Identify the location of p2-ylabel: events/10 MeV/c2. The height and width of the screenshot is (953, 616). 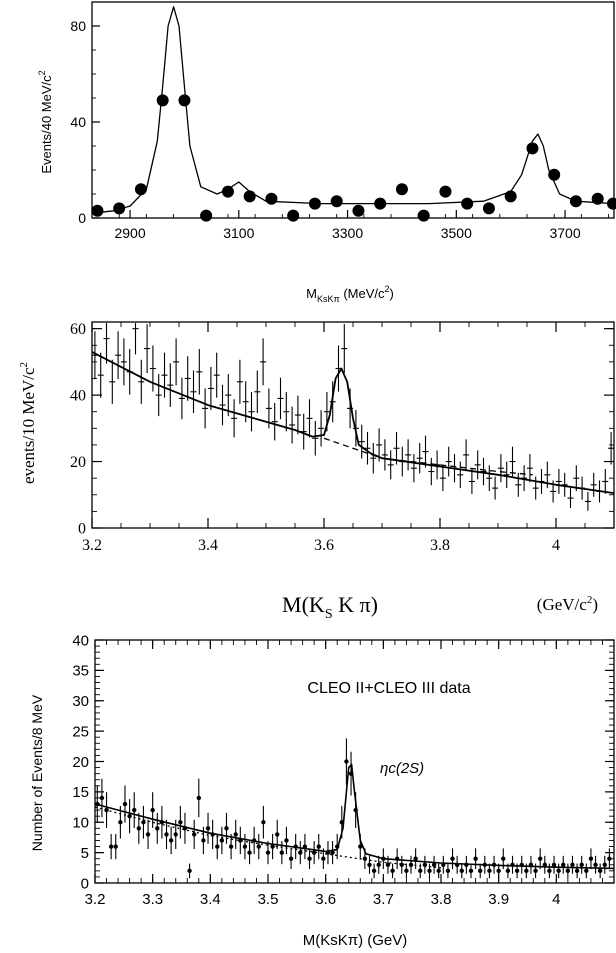
(28, 423).